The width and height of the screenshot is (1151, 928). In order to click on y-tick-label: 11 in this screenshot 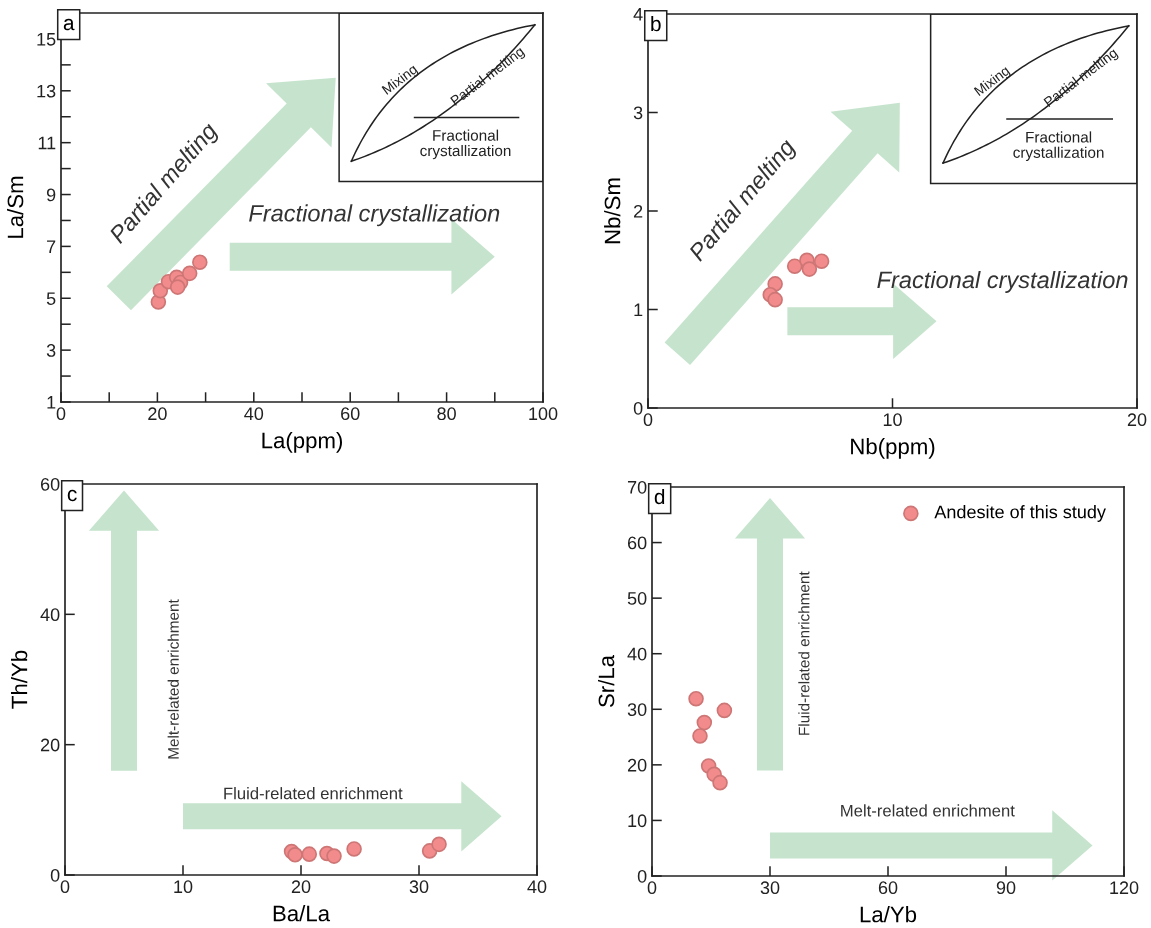, I will do `click(47, 143)`.